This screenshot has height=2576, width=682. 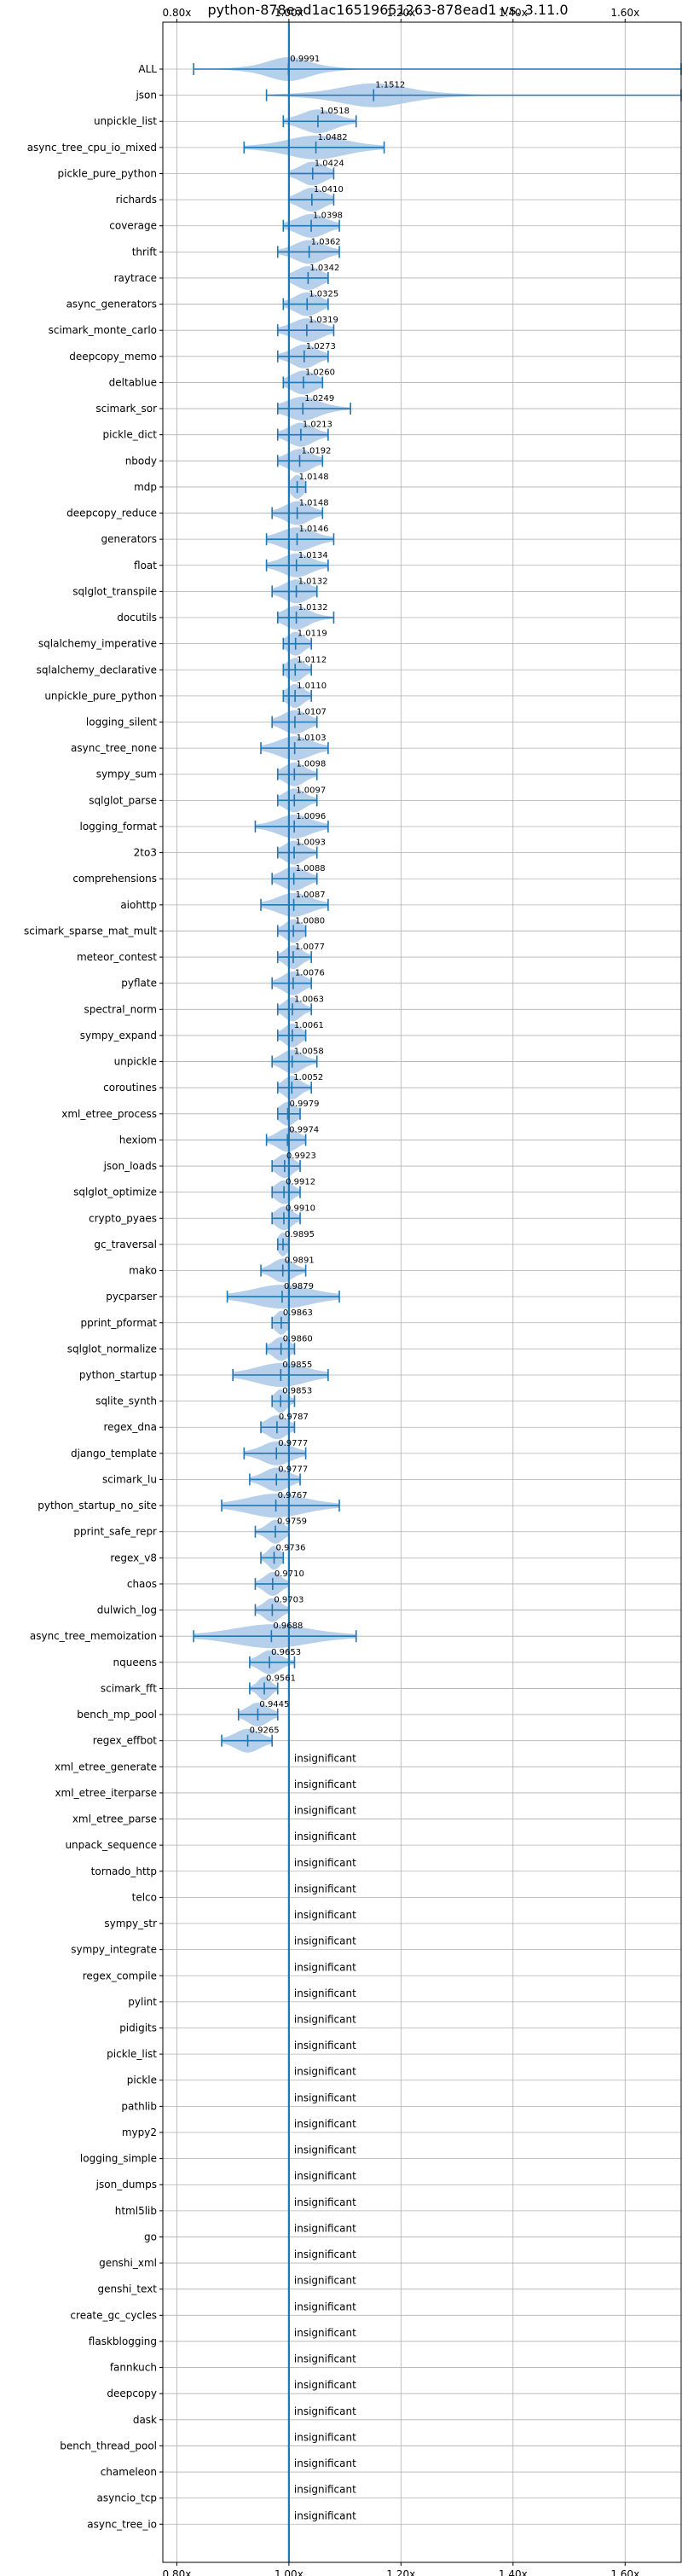 What do you see at coordinates (106, 1766) in the screenshot?
I see `category-label: xml_etree_generate` at bounding box center [106, 1766].